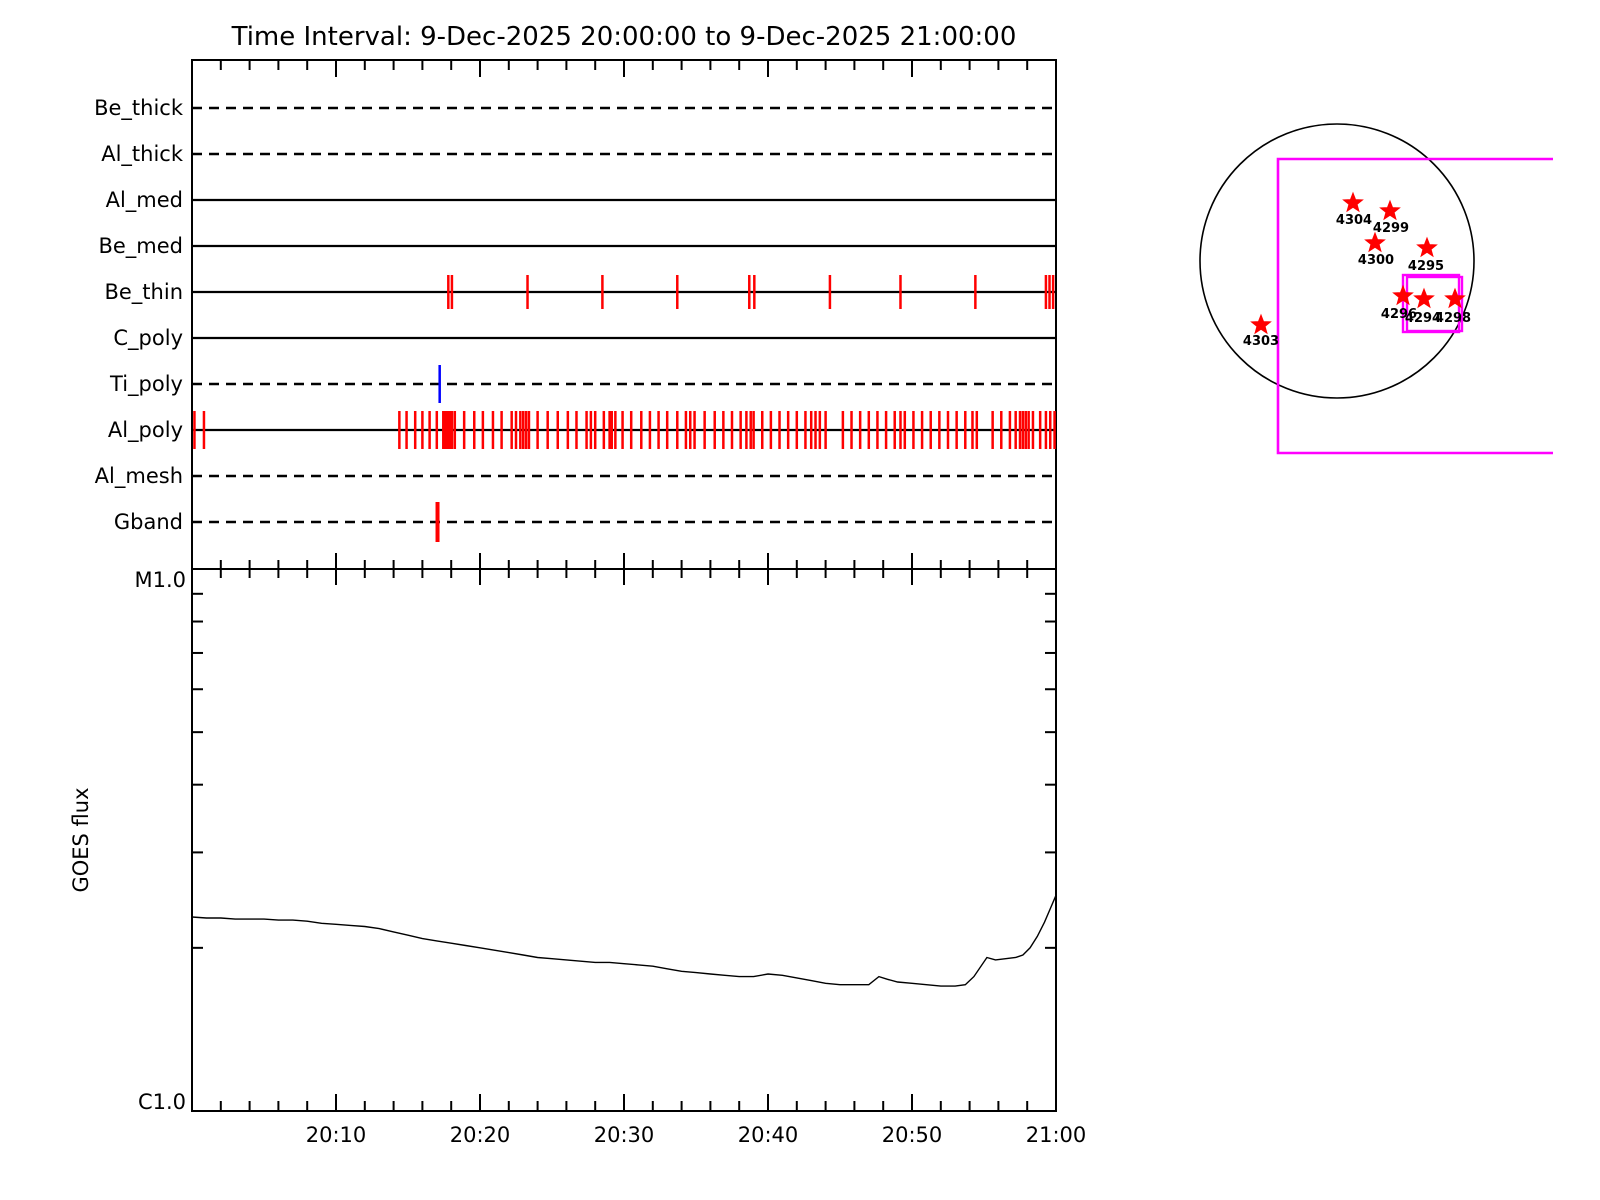  Describe the element at coordinates (145, 430) in the screenshot. I see `filter-row-label: Al_poly` at that location.